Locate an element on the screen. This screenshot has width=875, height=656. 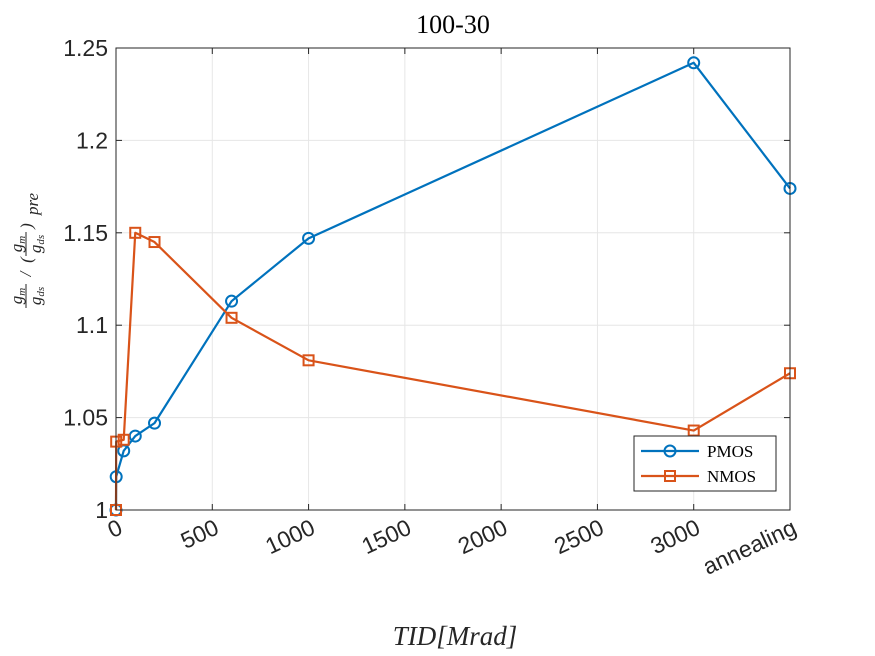
y-tick-label: 1 is located at coordinates (101, 510).